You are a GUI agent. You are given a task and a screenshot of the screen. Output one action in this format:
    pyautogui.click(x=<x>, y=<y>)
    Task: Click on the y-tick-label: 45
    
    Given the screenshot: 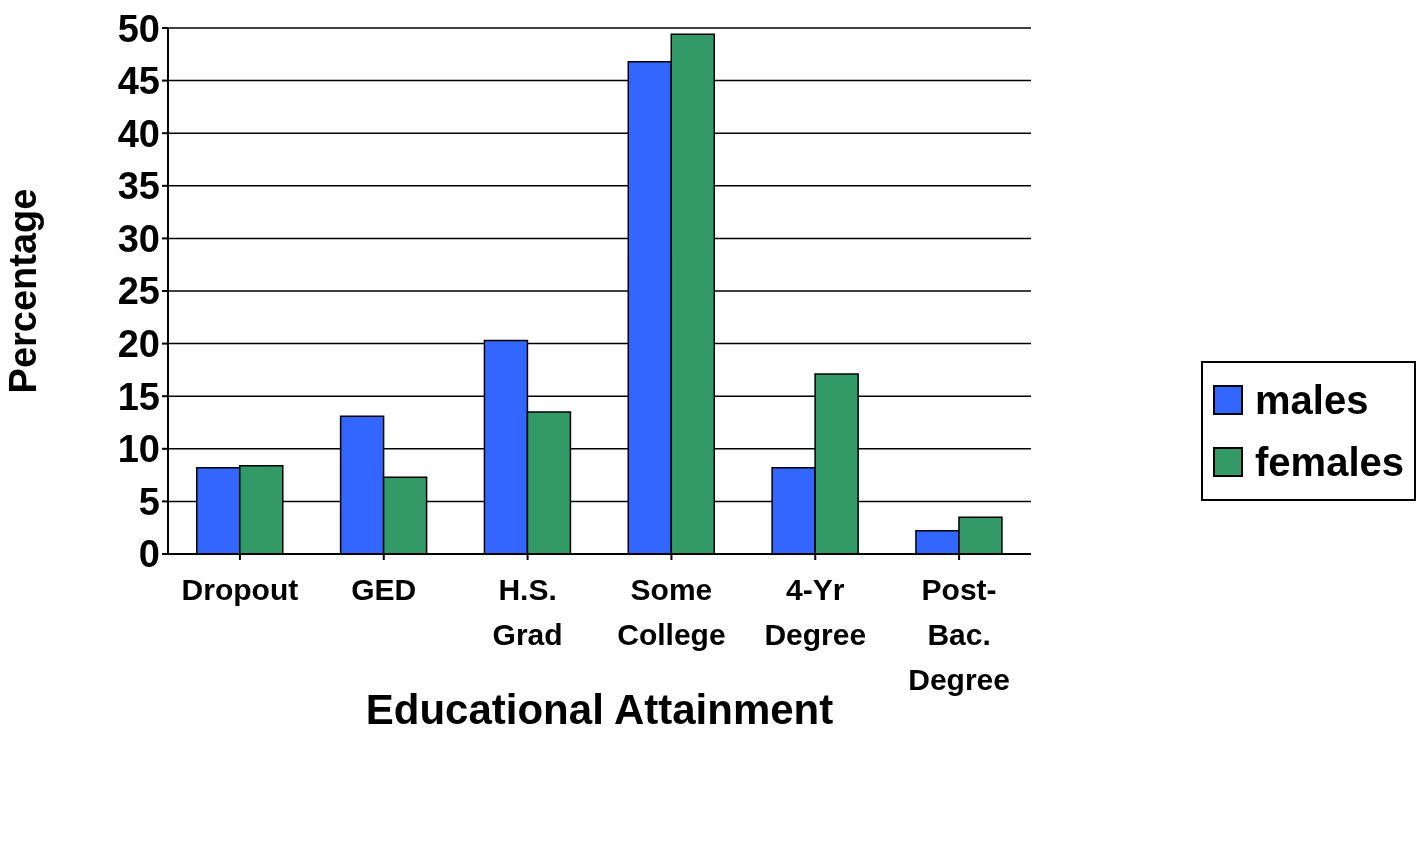 What is the action you would take?
    pyautogui.click(x=138, y=81)
    